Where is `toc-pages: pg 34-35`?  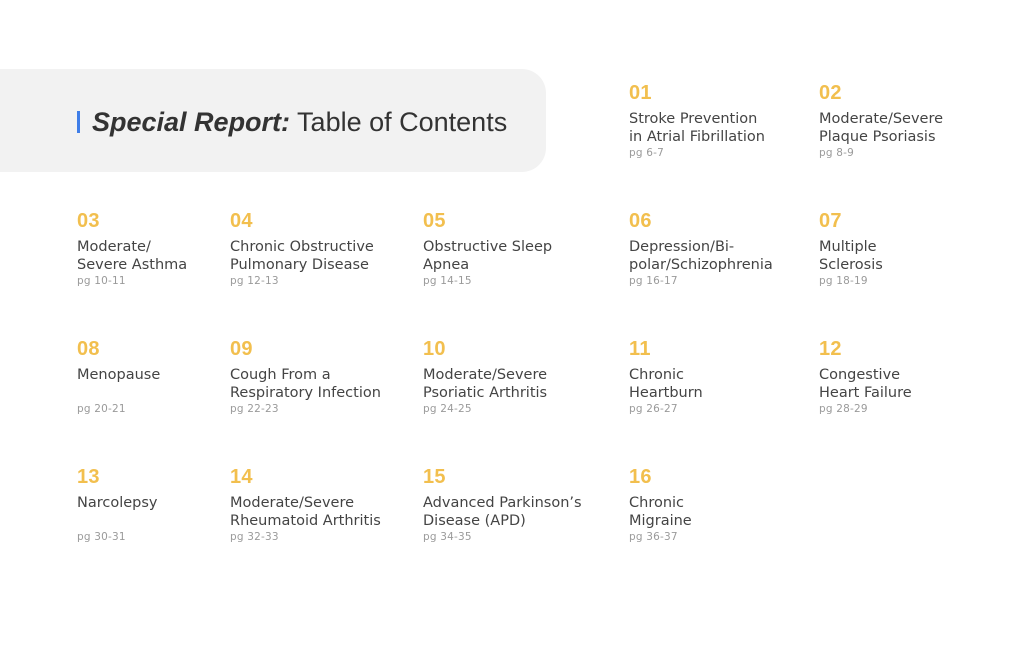 toc-pages: pg 34-35 is located at coordinates (447, 537).